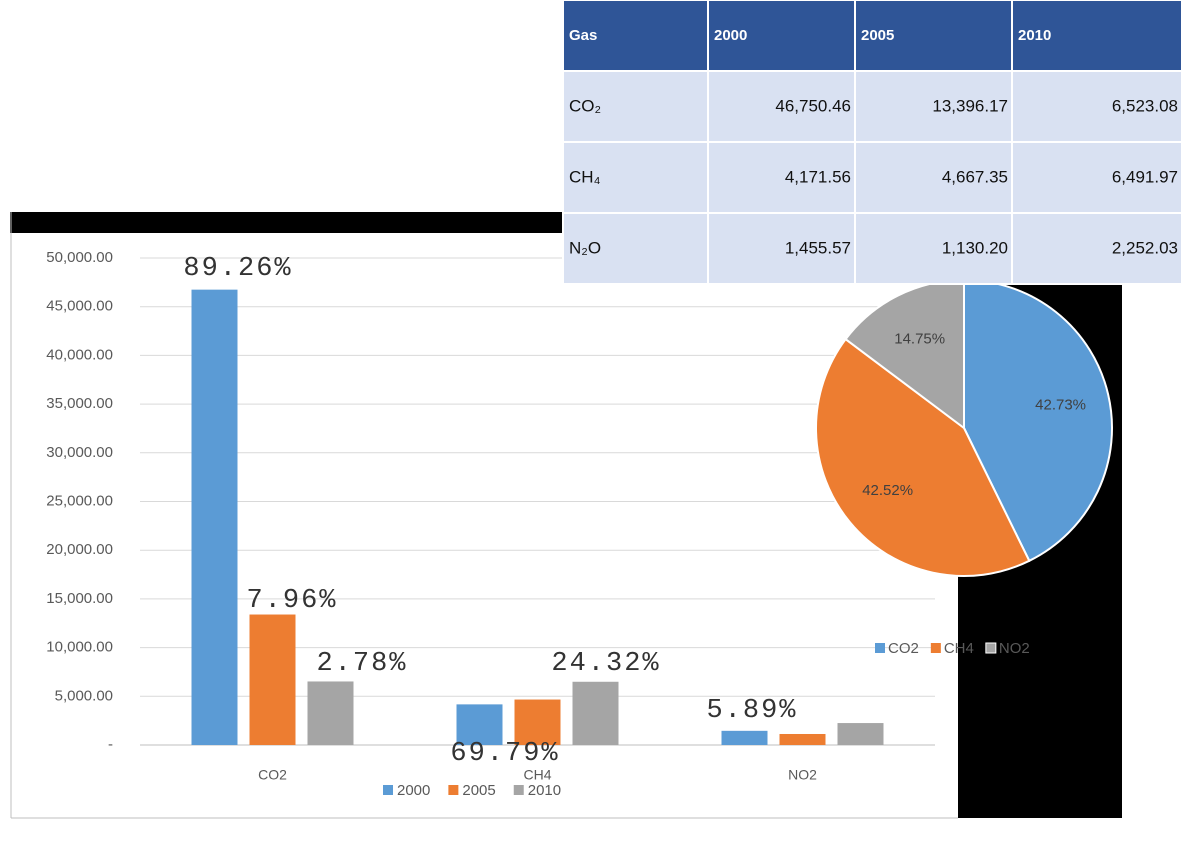 Image resolution: width=1182 pixels, height=848 pixels. I want to click on table-cell-text: N₂O, so click(585, 247).